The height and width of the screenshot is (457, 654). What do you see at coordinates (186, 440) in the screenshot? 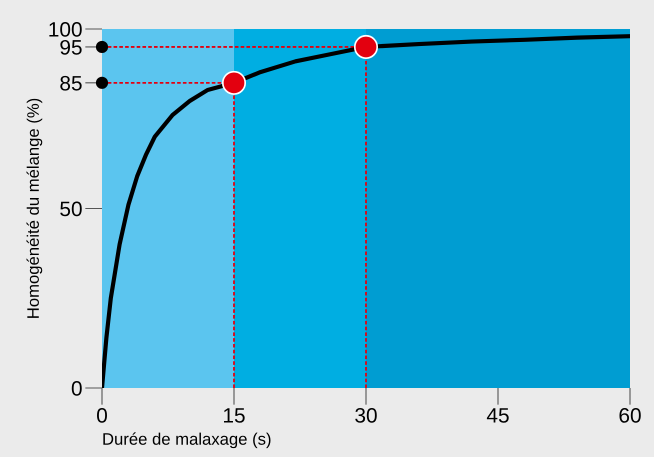
I see `x-axis-title: Durée de malaxage (s)` at bounding box center [186, 440].